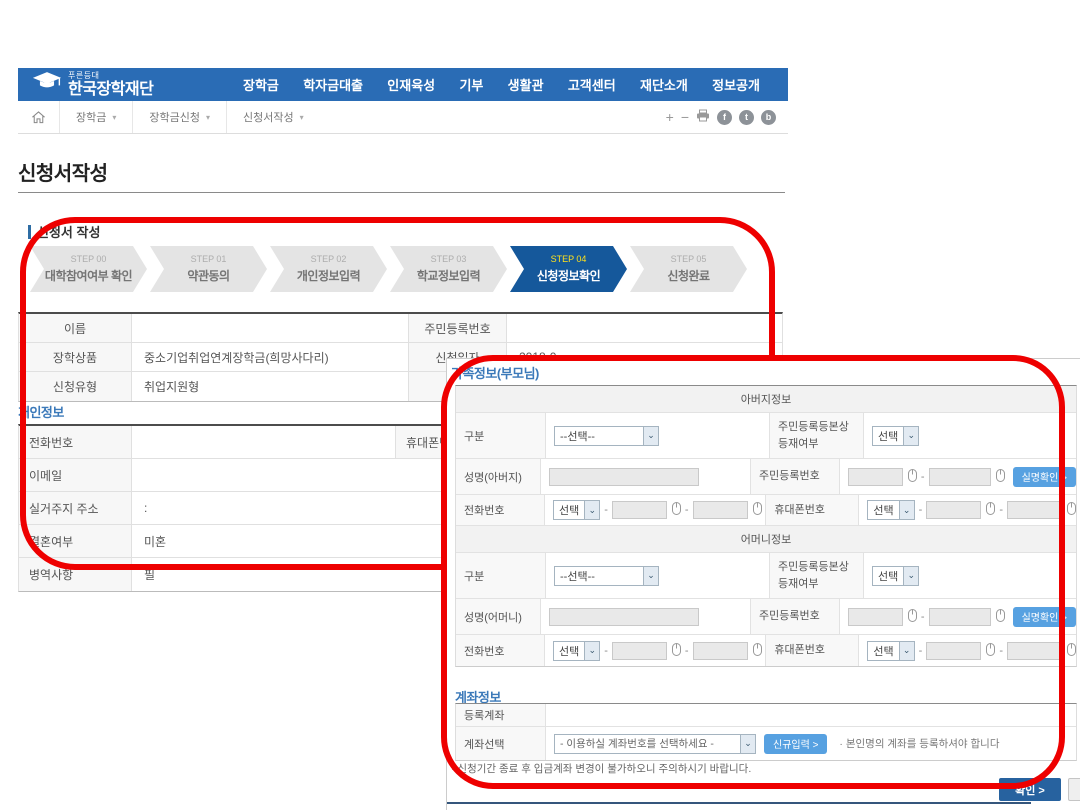  What do you see at coordinates (264, 442) in the screenshot?
I see `phone-value` at bounding box center [264, 442].